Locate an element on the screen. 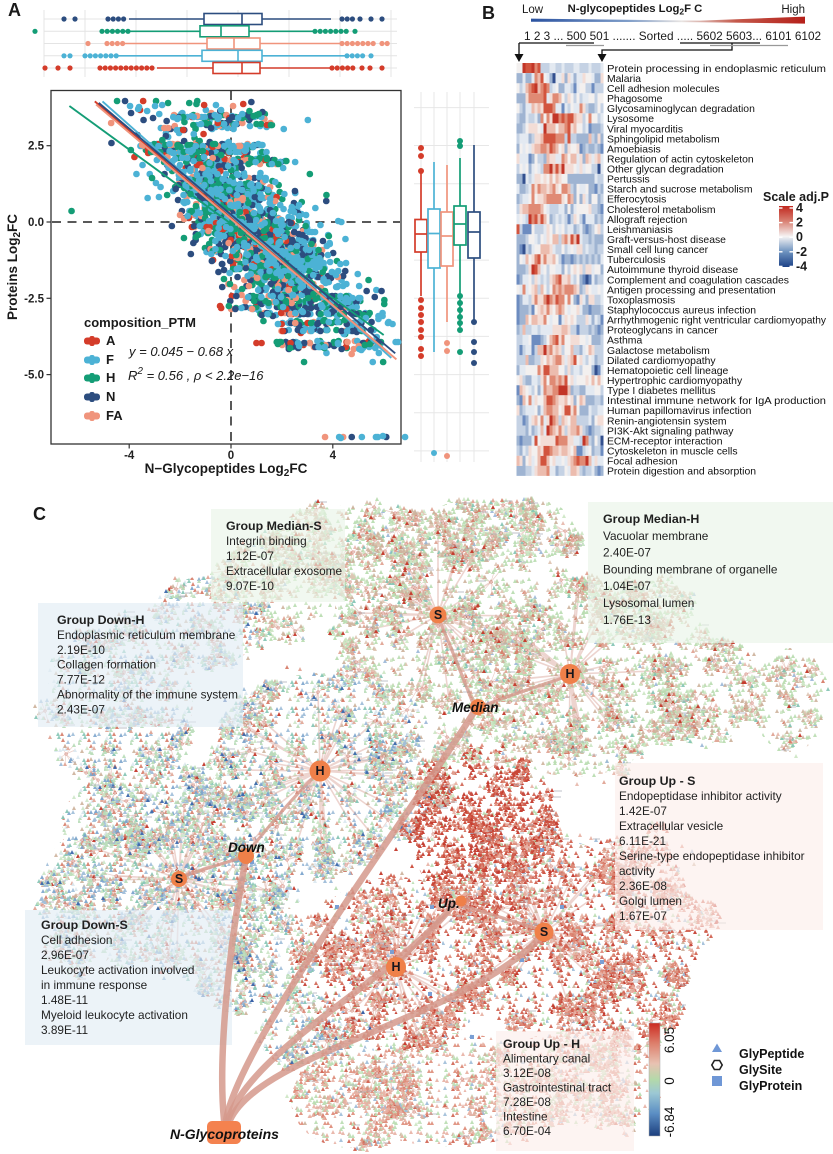 The width and height of the screenshot is (833, 1154). svg-text:Endopeptidase inhibitor activi: Endopeptidase inhibitor activity is located at coordinates (700, 796).